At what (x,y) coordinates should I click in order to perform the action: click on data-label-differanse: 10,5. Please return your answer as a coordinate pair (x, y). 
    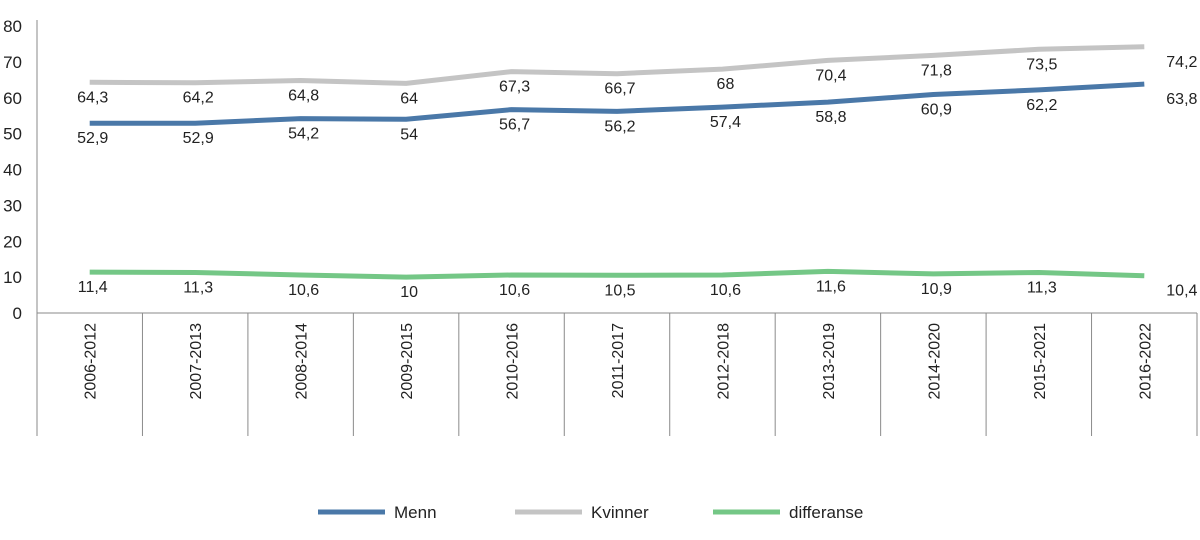
    Looking at the image, I should click on (619, 290).